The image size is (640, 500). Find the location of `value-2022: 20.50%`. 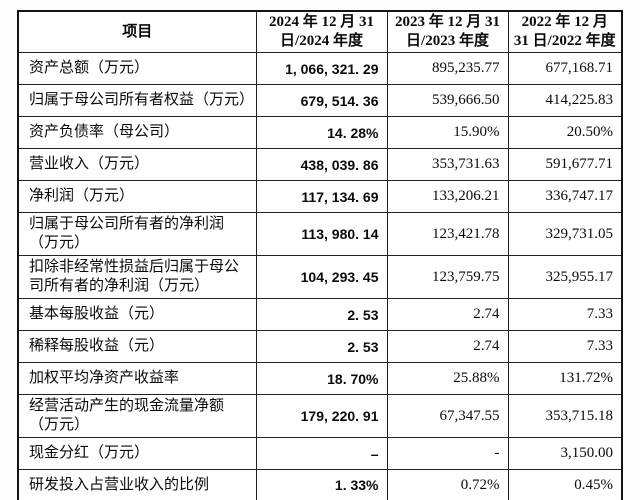

value-2022: 20.50% is located at coordinates (565, 132).